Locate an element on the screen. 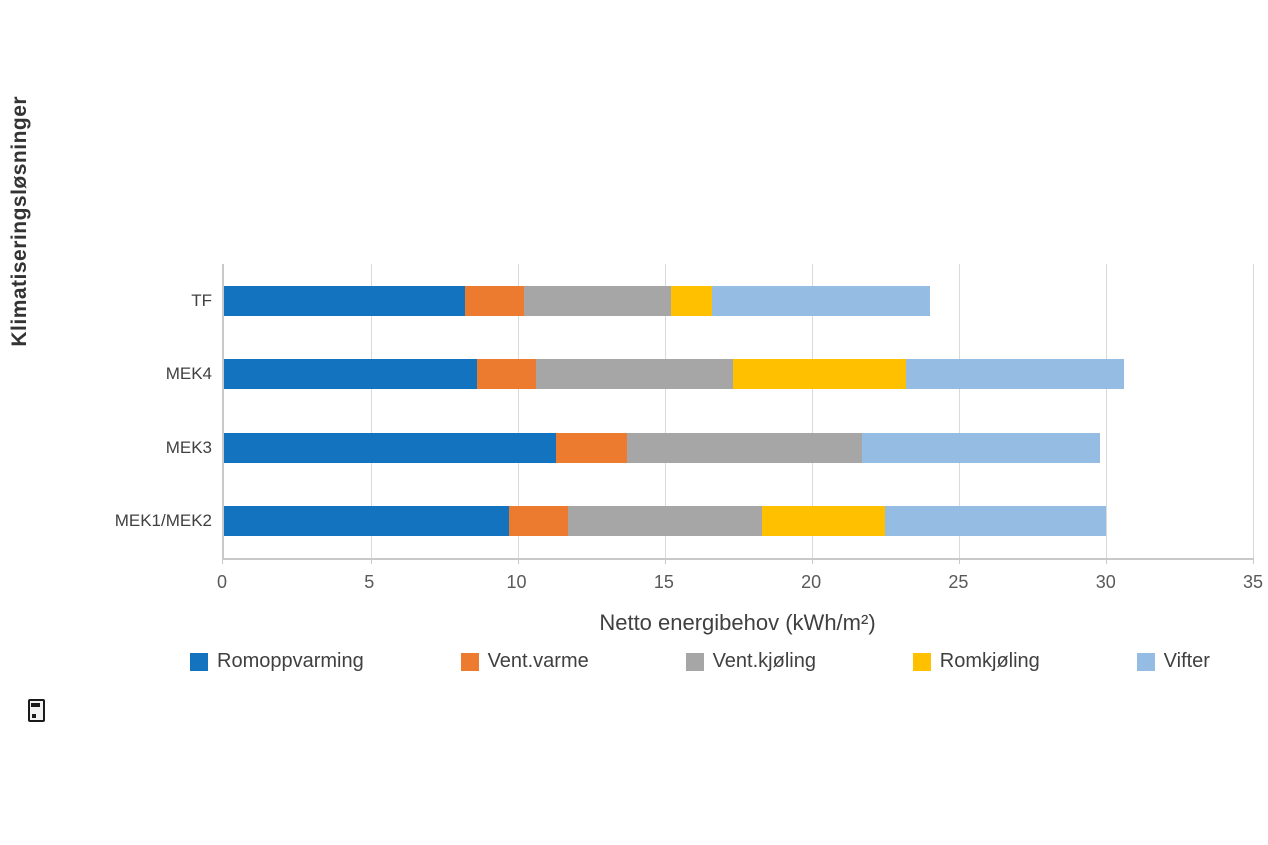 The image size is (1268, 845). bar-row-tf is located at coordinates (738, 300).